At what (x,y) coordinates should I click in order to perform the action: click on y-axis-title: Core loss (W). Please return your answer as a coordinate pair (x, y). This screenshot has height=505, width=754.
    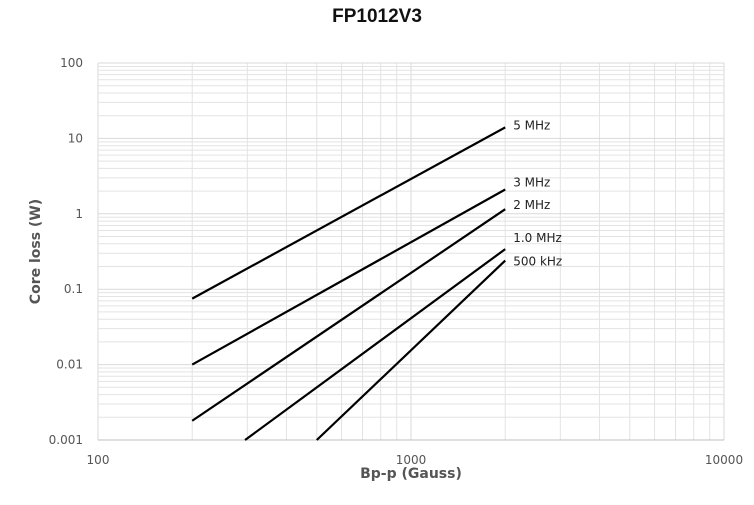
    Looking at the image, I should click on (36, 251).